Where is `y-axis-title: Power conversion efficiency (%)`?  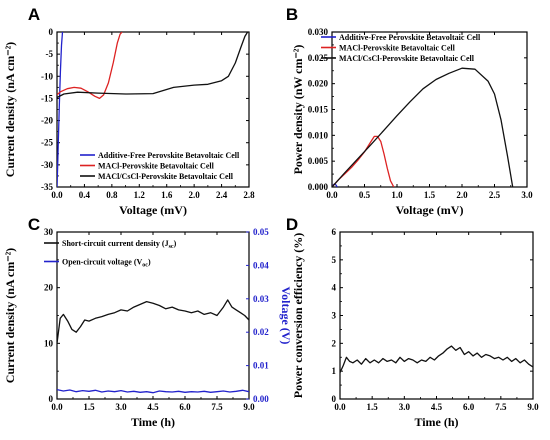 y-axis-title: Power conversion efficiency (%) is located at coordinates (298, 315).